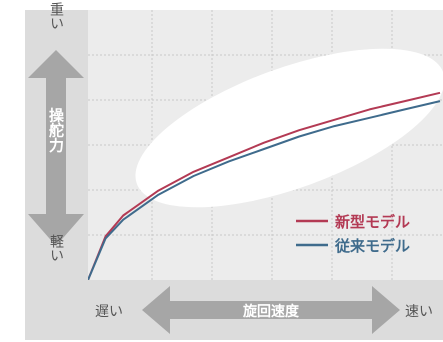 This screenshot has height=342, width=443. I want to click on legend-label-new-model: 新型モデル, so click(372, 222).